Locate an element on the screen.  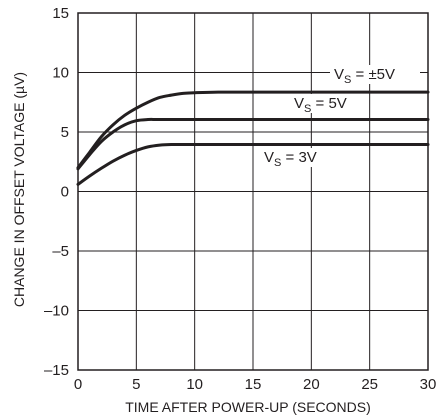
y-tick-label: 5 is located at coordinates (65, 132).